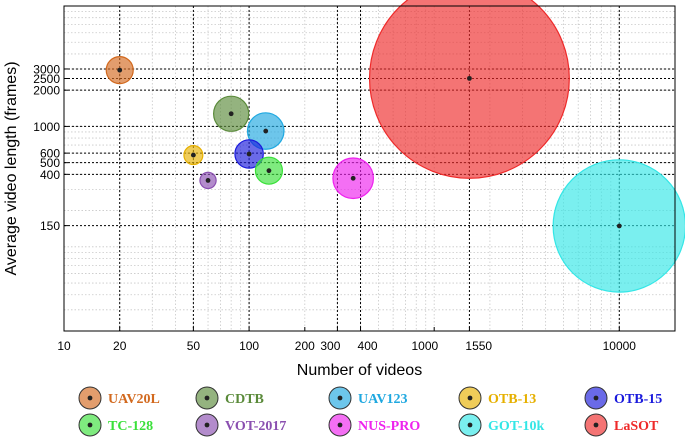  What do you see at coordinates (50, 226) in the screenshot?
I see `y-tick-label: 150` at bounding box center [50, 226].